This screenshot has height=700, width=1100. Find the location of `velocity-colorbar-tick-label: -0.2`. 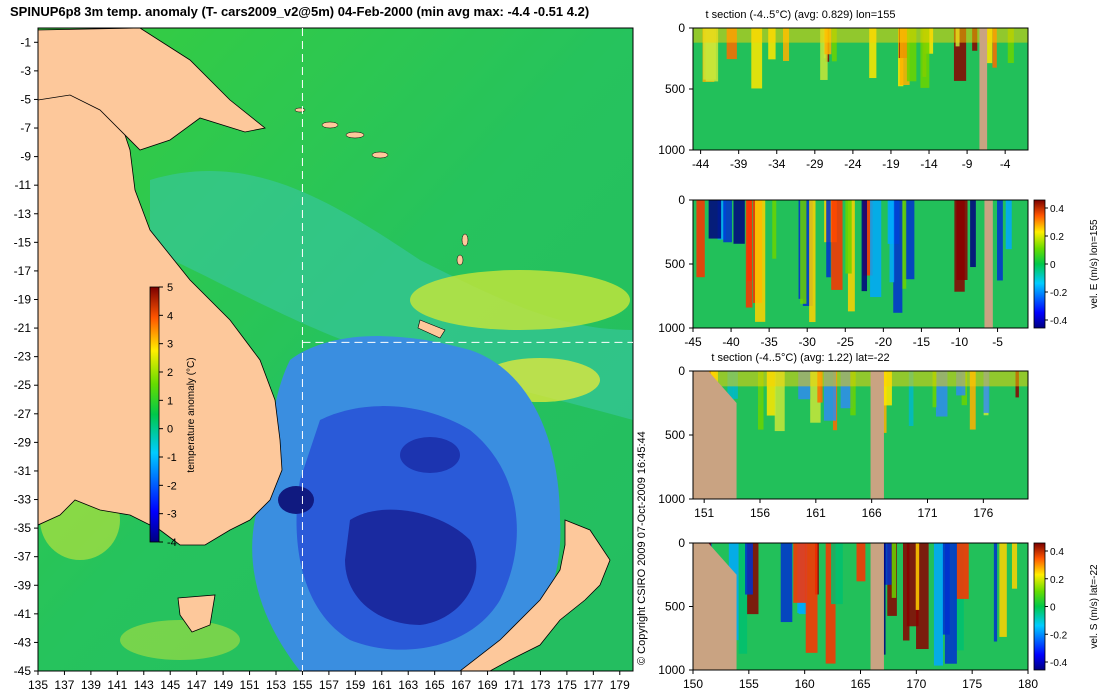

velocity-colorbar-tick-label: -0.2 is located at coordinates (1059, 293).